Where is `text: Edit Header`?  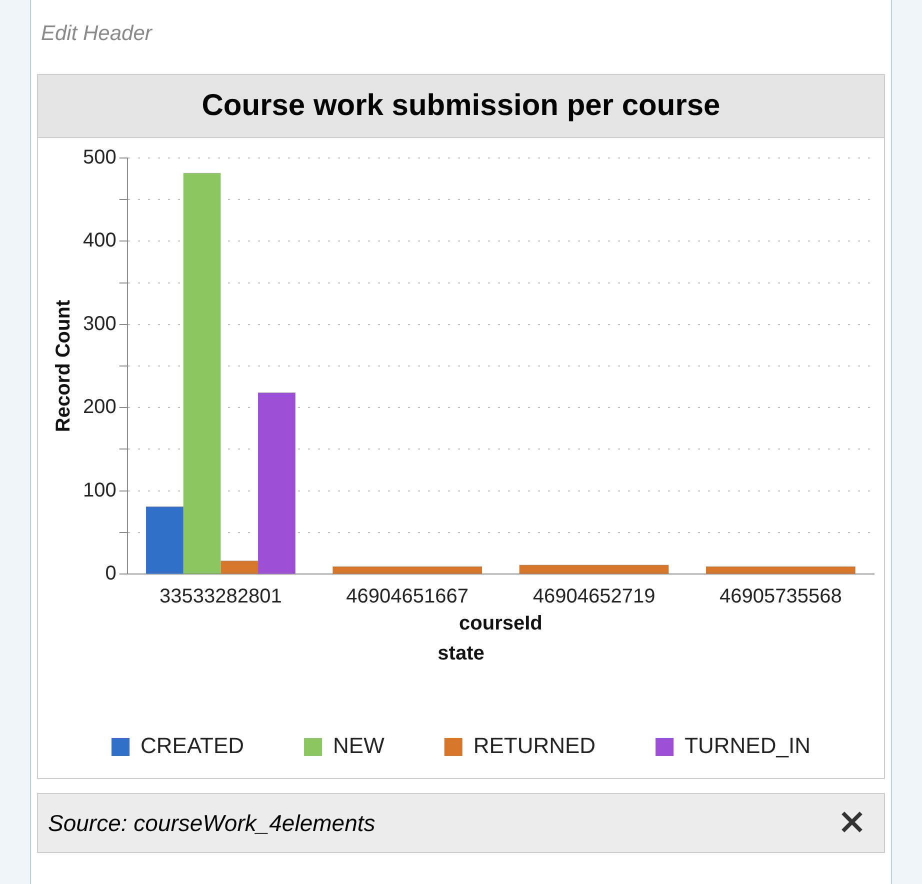
text: Edit Header is located at coordinates (97, 34).